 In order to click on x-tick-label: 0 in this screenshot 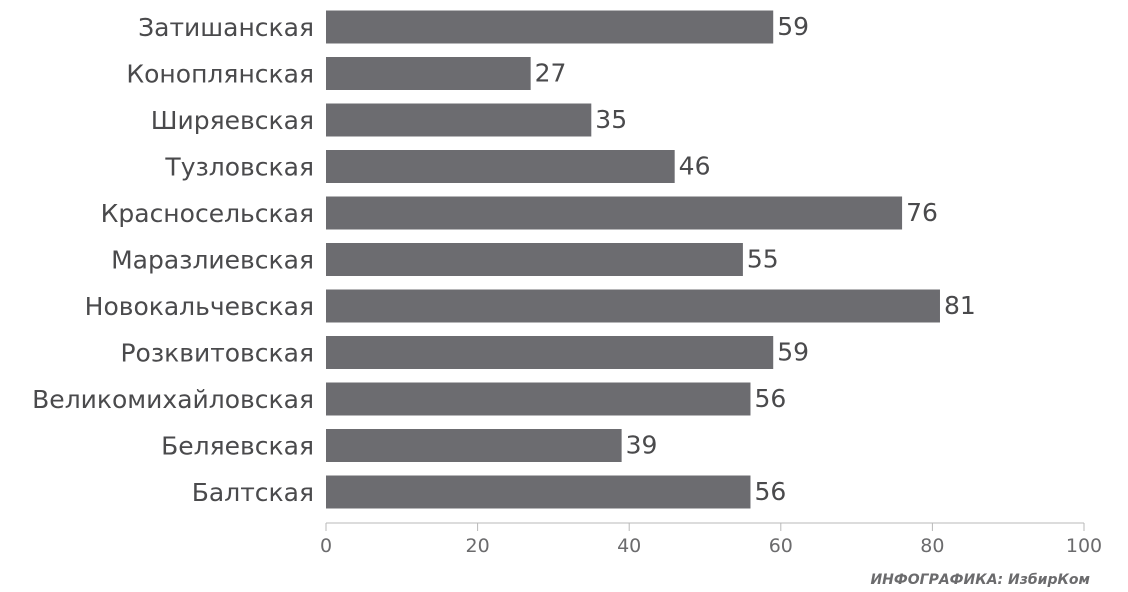, I will do `click(326, 546)`.